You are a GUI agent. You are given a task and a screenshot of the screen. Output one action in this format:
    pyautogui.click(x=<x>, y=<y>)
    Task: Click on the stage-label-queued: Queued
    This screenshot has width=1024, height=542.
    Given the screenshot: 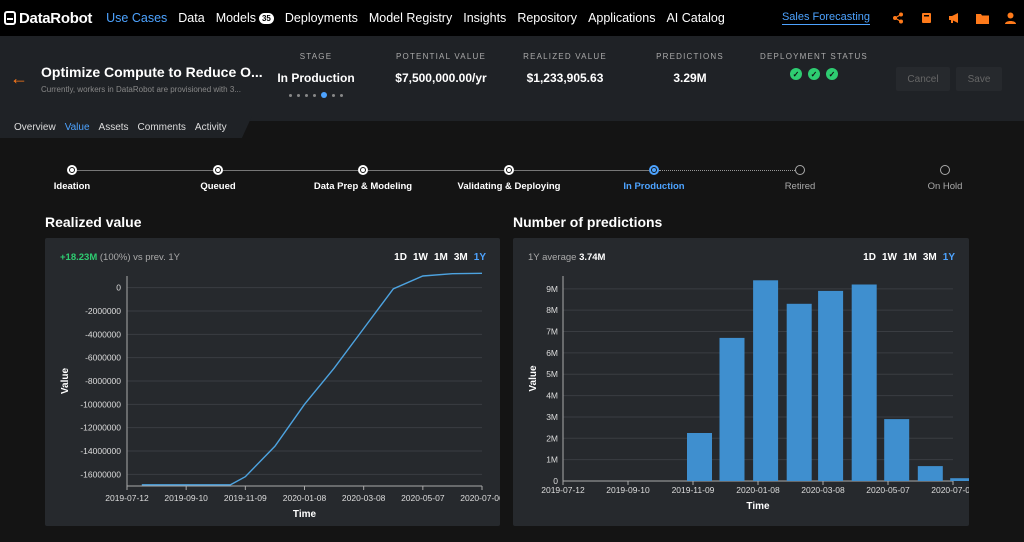 What is the action you would take?
    pyautogui.click(x=218, y=186)
    